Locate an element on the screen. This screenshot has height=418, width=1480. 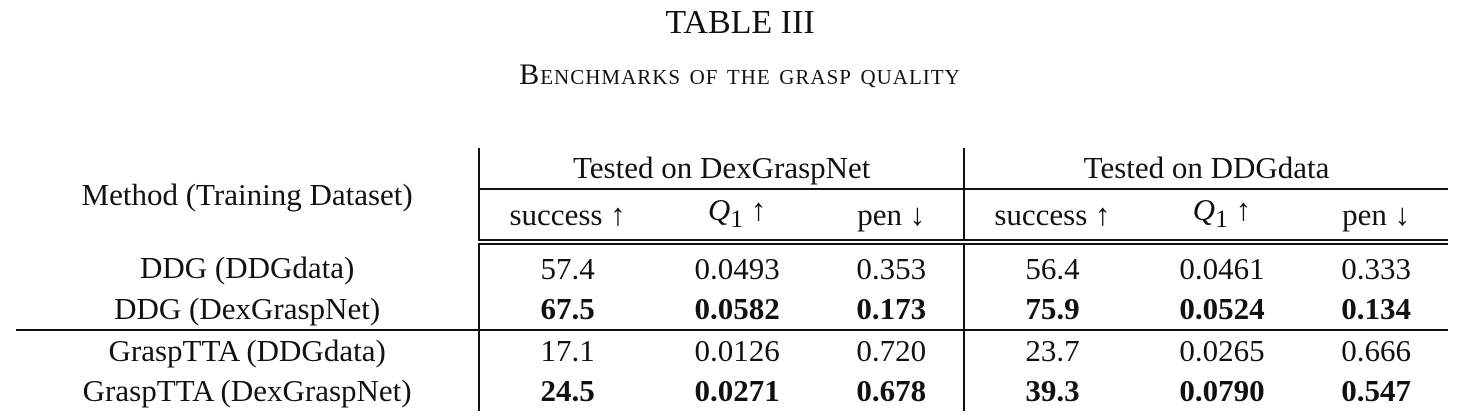
method-header: Method (Training Dataset) is located at coordinates (248, 195).